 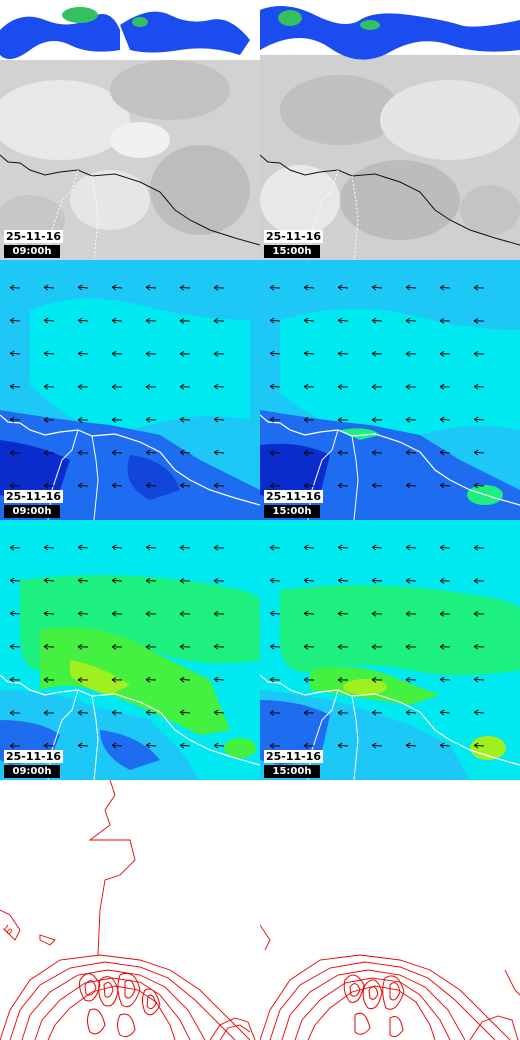 I want to click on wind-upper-map-0900: 25-11-16 09:00h, so click(x=130, y=650).